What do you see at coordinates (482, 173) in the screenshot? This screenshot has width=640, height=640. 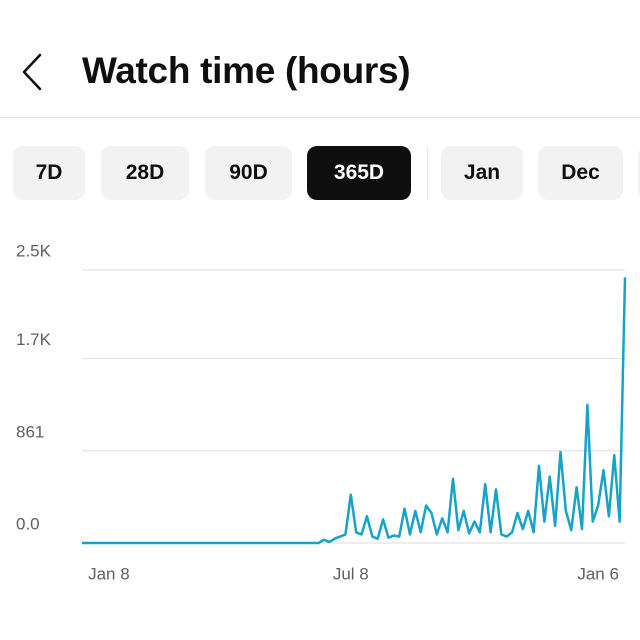 I see `tab: Jan` at bounding box center [482, 173].